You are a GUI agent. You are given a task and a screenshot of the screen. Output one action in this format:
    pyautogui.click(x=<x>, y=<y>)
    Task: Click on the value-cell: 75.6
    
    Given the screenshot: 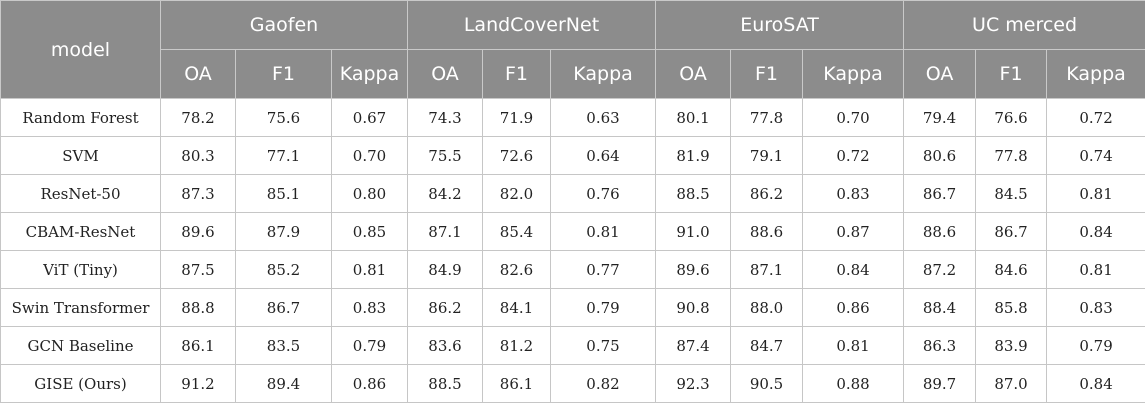 What is the action you would take?
    pyautogui.click(x=283, y=117)
    